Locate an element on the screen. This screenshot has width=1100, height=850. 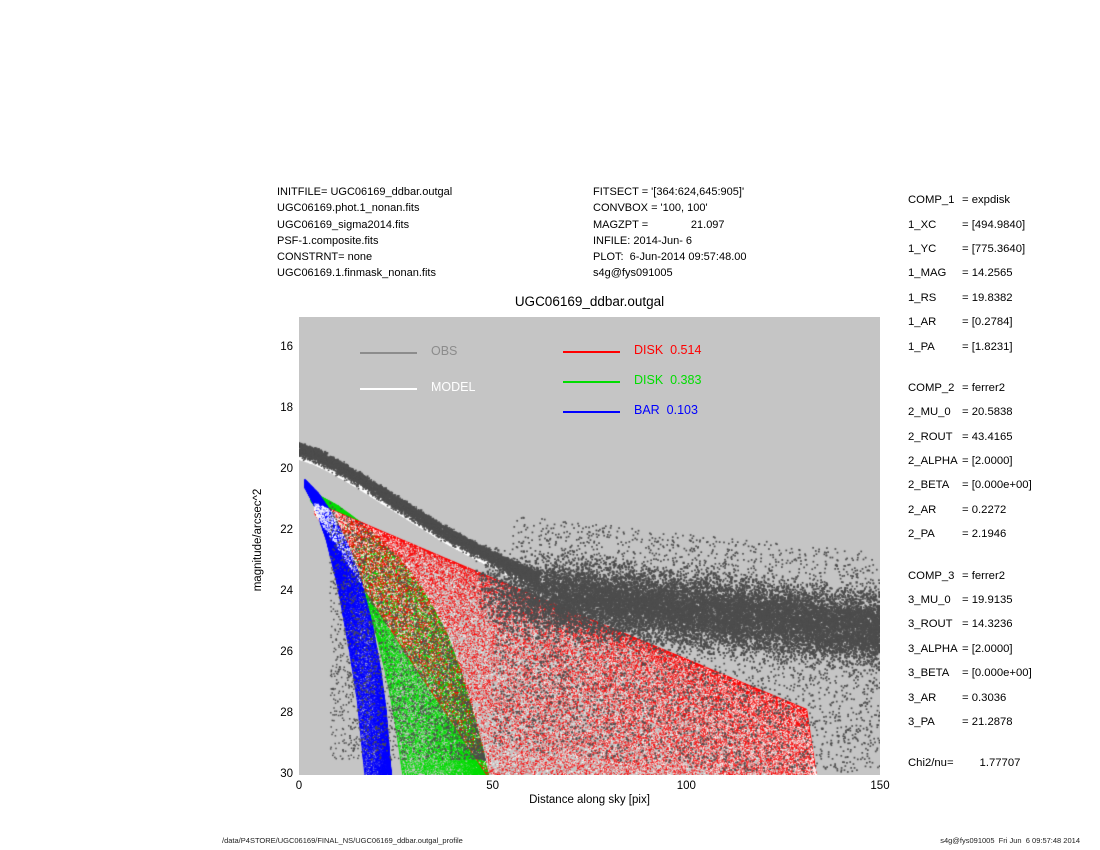
x-axis-label: Distance along sky [pix] is located at coordinates (589, 800).